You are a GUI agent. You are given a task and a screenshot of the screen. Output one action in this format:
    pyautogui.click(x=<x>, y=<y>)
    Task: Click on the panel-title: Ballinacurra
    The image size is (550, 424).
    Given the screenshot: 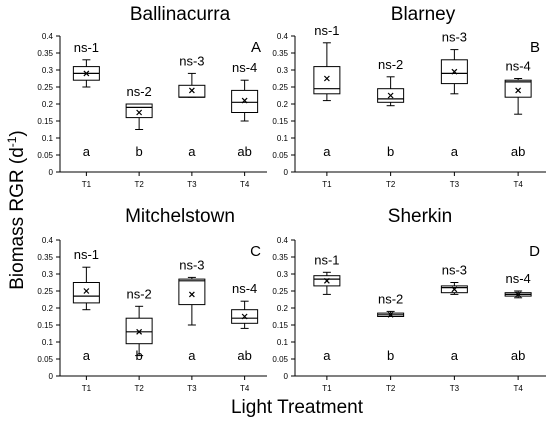 What is the action you would take?
    pyautogui.click(x=180, y=14)
    